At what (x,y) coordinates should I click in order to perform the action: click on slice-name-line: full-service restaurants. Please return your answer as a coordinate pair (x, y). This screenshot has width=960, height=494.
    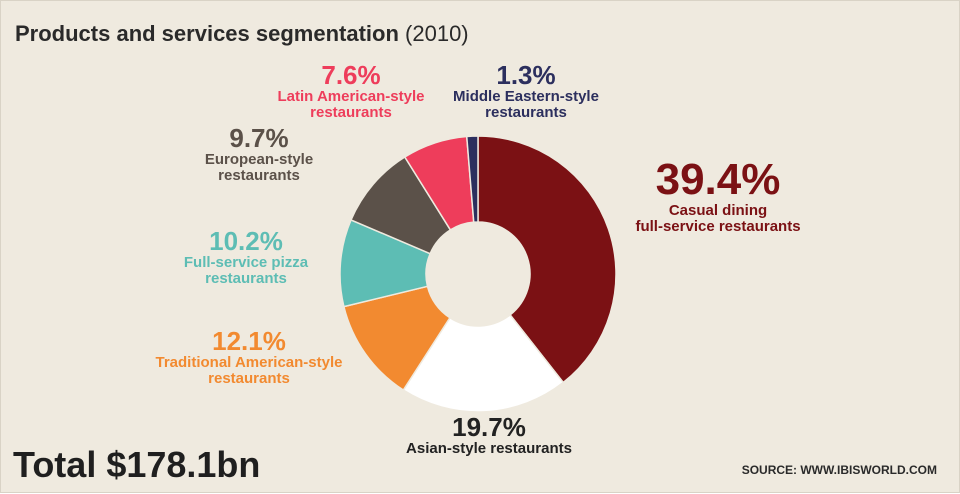
    Looking at the image, I should click on (718, 226).